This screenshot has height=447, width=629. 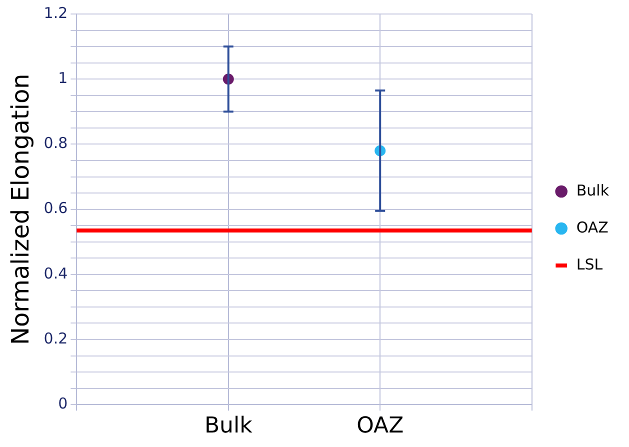 I want to click on legend-label: Bulk, so click(x=593, y=190).